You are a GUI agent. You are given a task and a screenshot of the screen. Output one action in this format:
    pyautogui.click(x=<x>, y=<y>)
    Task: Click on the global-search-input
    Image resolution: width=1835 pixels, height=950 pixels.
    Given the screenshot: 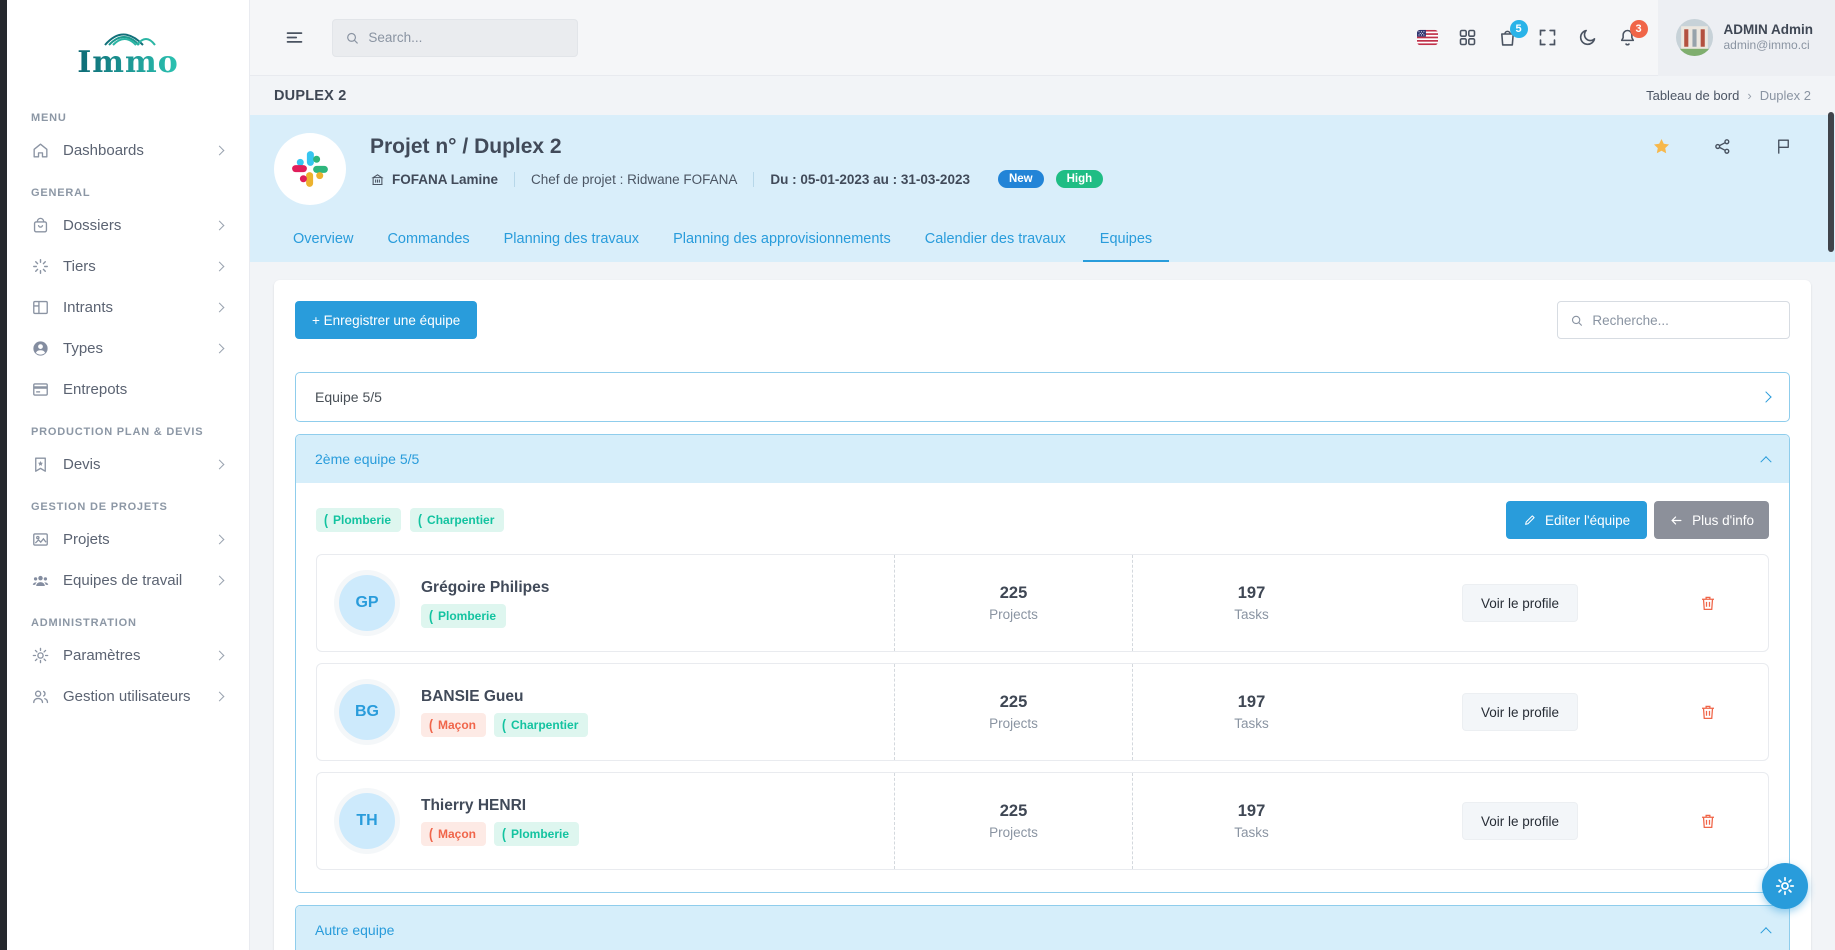 What is the action you would take?
    pyautogui.click(x=466, y=37)
    